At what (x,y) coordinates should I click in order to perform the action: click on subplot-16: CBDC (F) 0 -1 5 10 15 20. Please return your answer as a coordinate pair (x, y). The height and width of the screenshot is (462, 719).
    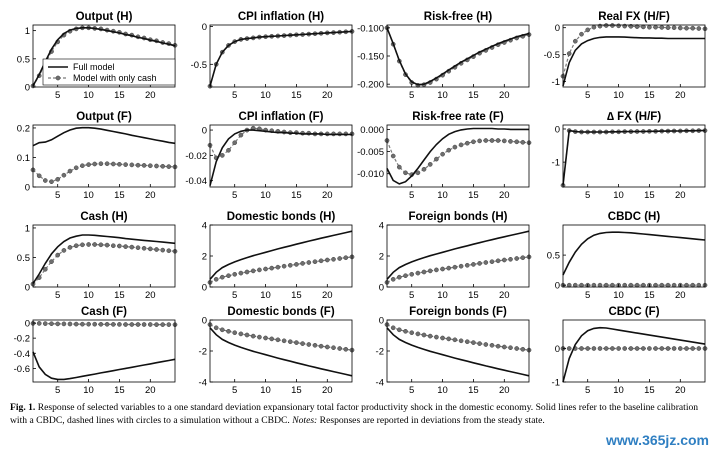
    Looking at the image, I should click on (630, 351).